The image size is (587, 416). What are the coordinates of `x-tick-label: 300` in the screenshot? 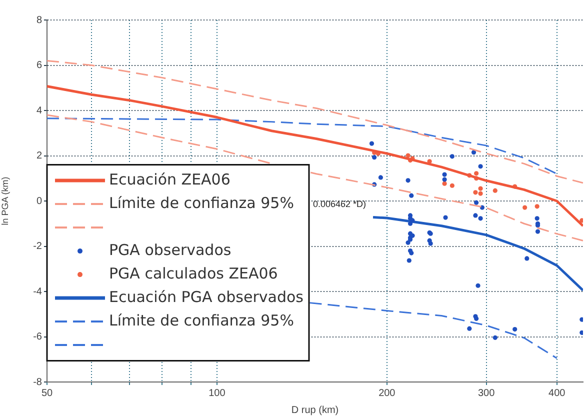 It's located at (487, 393).